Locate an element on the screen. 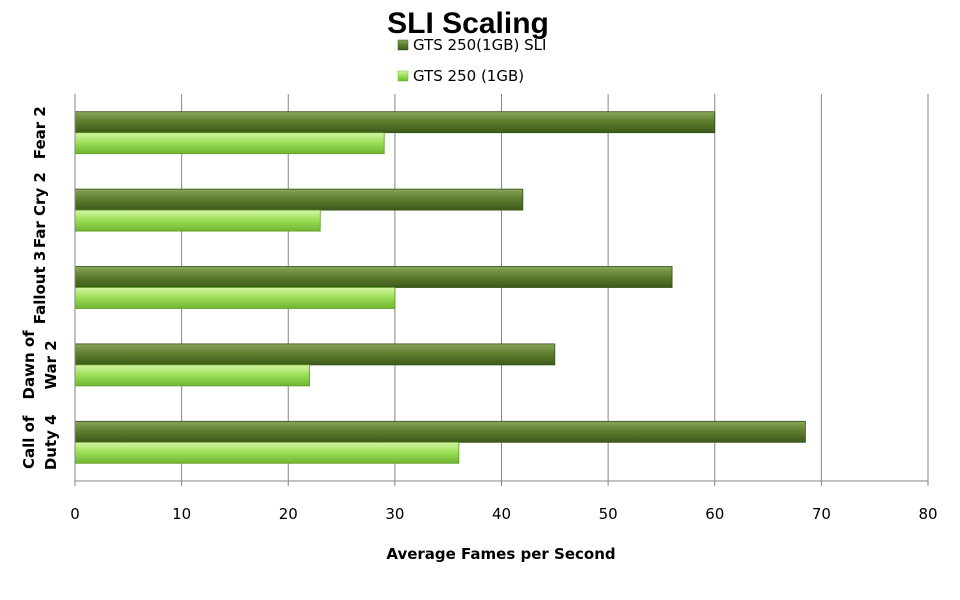  category-label: Fear 2 is located at coordinates (40, 132).